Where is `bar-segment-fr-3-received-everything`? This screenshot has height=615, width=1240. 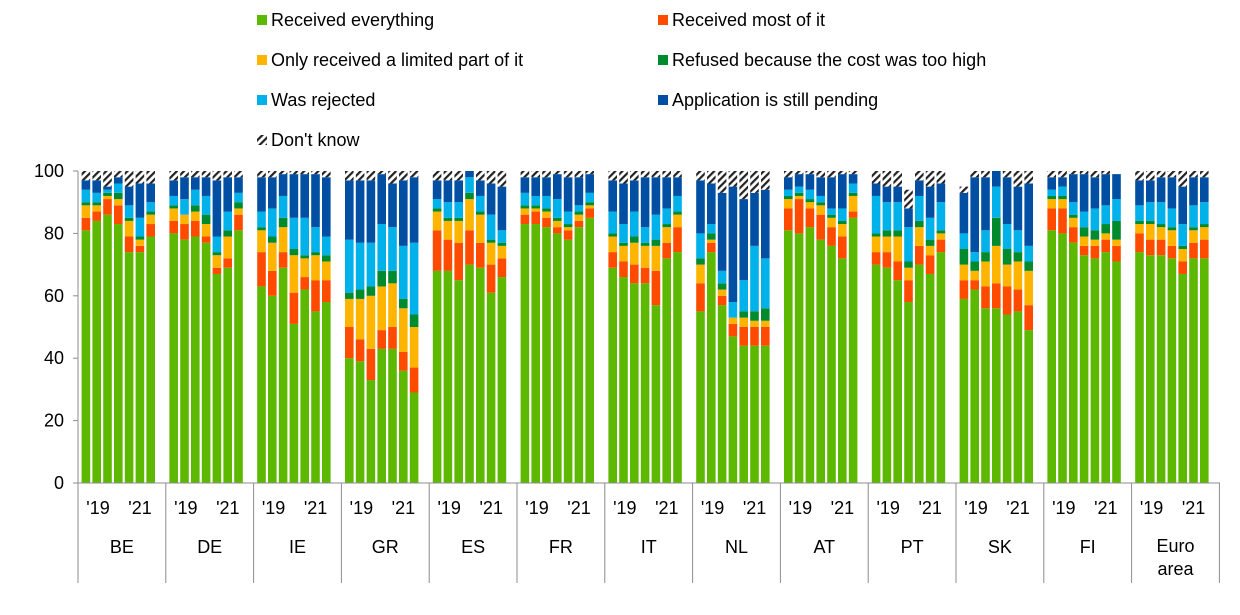
bar-segment-fr-3-received-everything is located at coordinates (546, 355).